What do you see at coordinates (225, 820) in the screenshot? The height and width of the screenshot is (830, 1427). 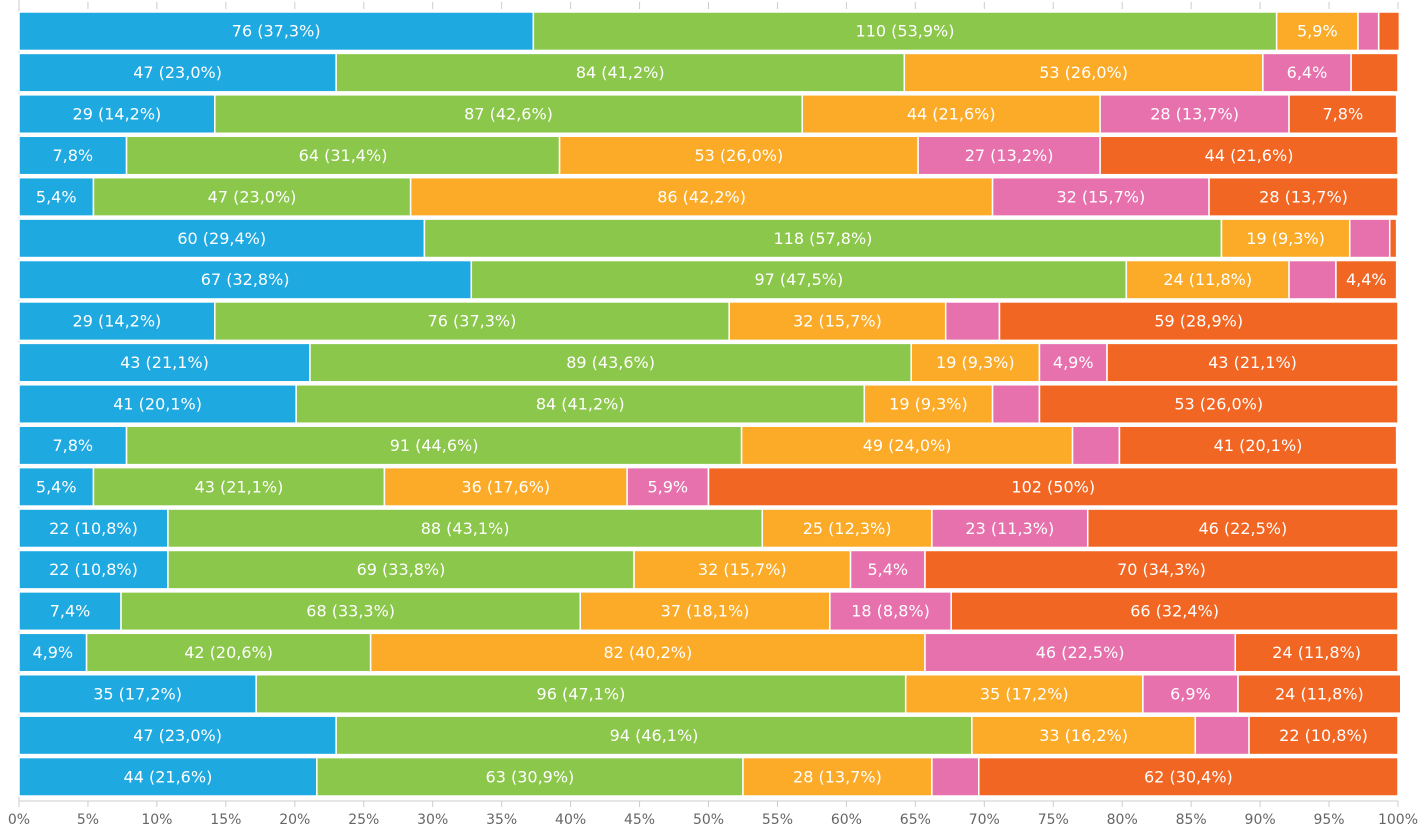 I see `x-tick-label: 15%` at bounding box center [225, 820].